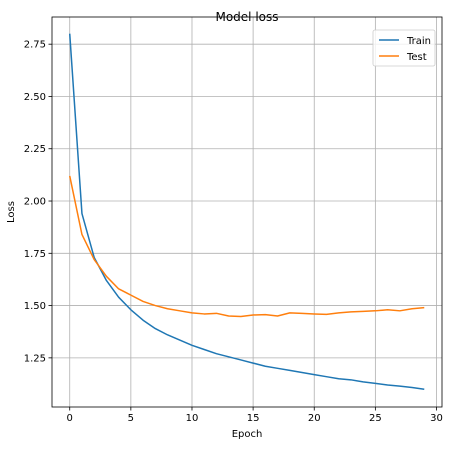  I want to click on y-tick-label: 2.50, so click(35, 97).